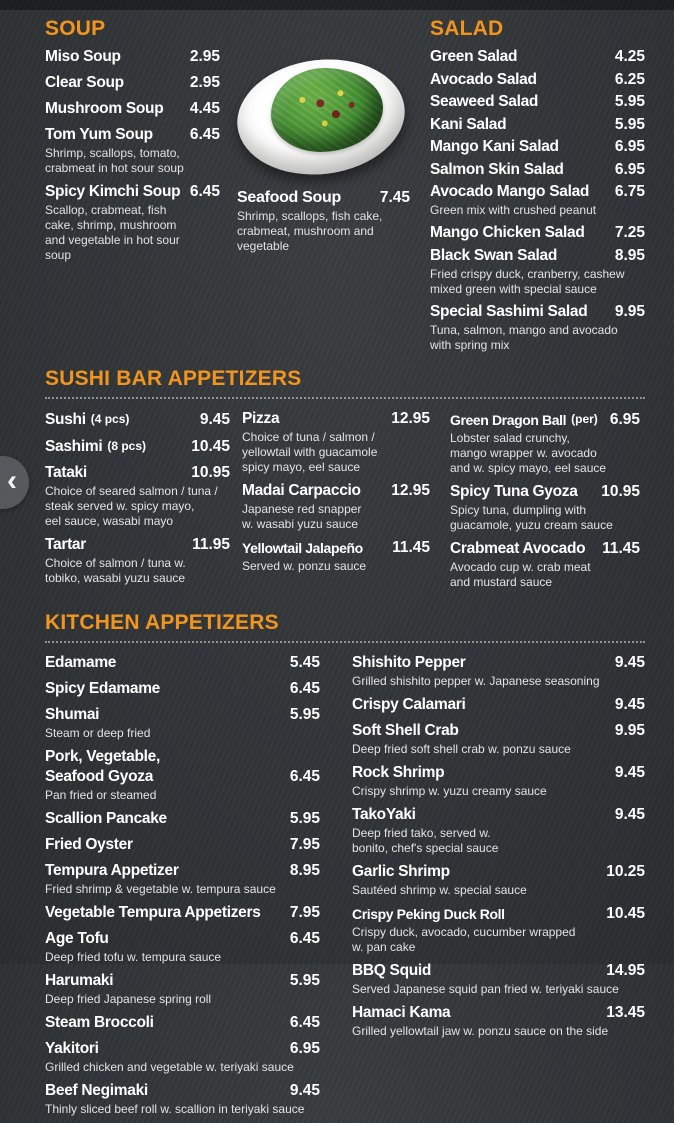 The height and width of the screenshot is (1123, 674). What do you see at coordinates (79, 980) in the screenshot?
I see `item-name: Harumaki` at bounding box center [79, 980].